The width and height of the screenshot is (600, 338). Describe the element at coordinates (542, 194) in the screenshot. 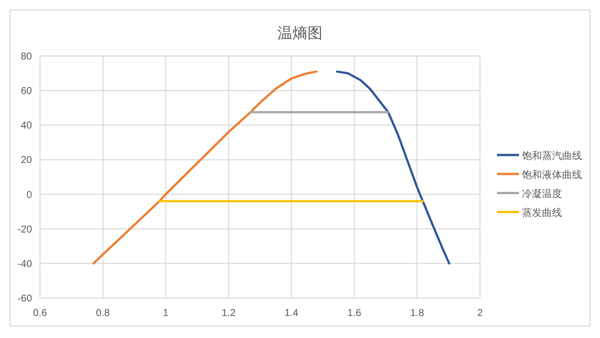

I see `legend-label: 冷凝温度` at that location.